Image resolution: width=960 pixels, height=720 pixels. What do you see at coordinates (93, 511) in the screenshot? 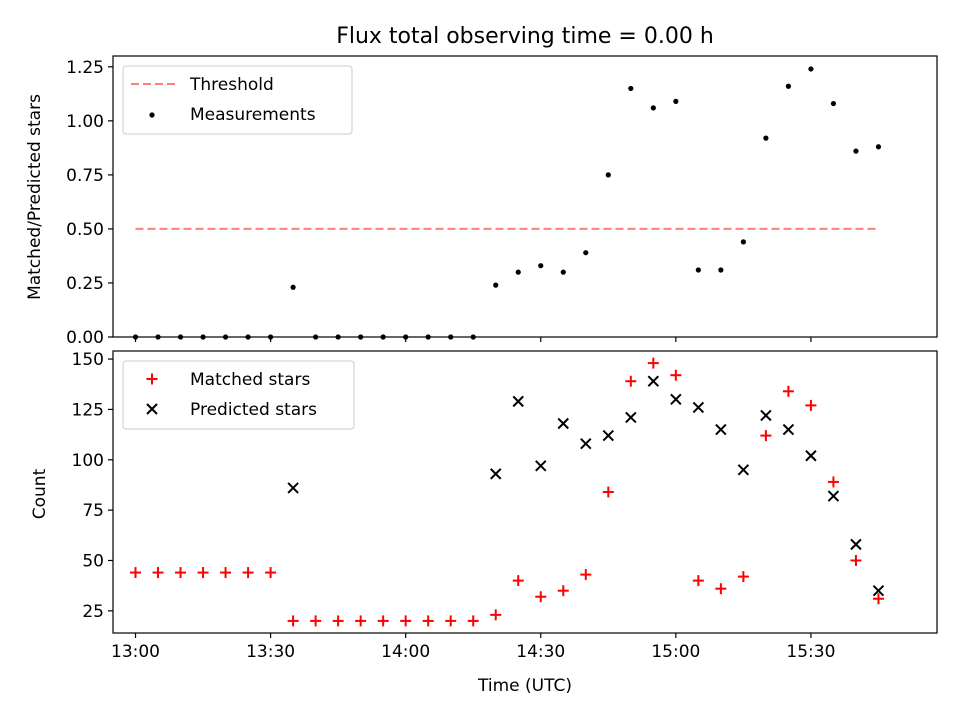
I see `y-tick-label: 75` at bounding box center [93, 511].